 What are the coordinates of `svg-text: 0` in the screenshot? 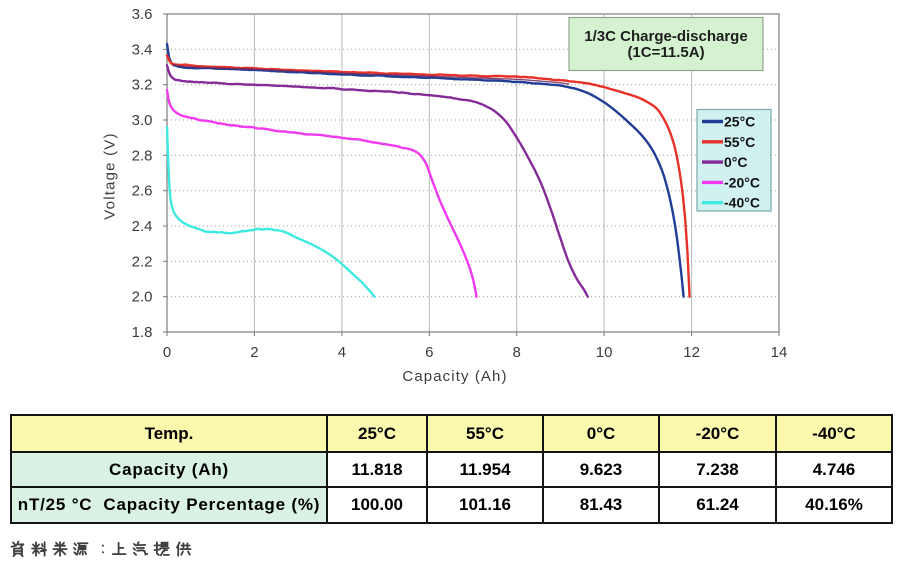 It's located at (167, 352).